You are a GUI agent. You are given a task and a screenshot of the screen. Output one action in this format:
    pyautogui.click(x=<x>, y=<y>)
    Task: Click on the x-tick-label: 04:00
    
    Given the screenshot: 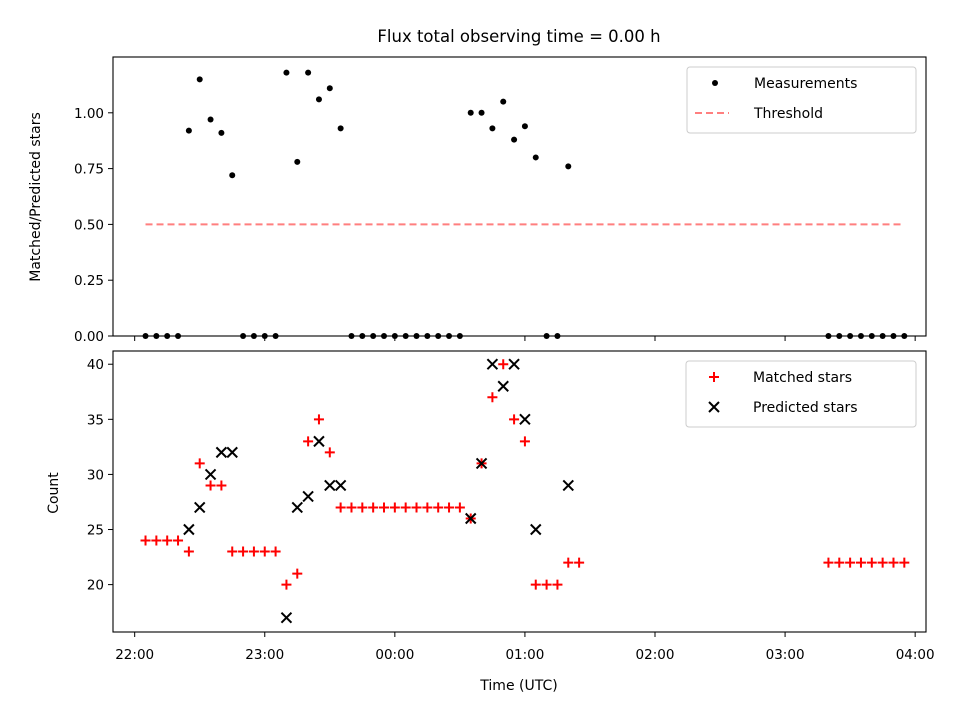 What is the action you would take?
    pyautogui.click(x=915, y=655)
    